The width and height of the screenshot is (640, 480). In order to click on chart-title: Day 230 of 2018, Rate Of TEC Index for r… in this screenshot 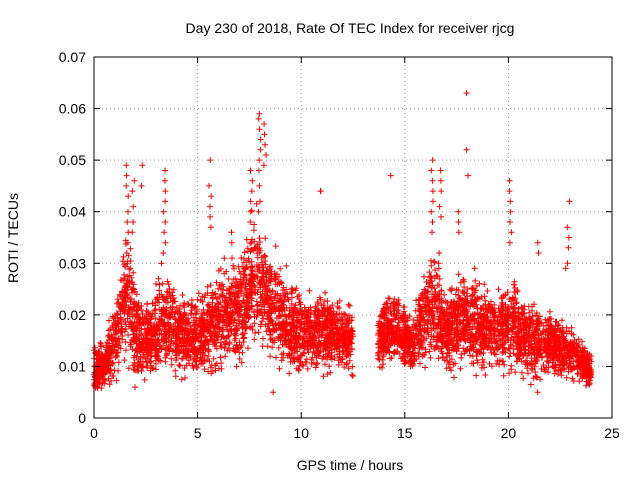, I will do `click(350, 28)`.